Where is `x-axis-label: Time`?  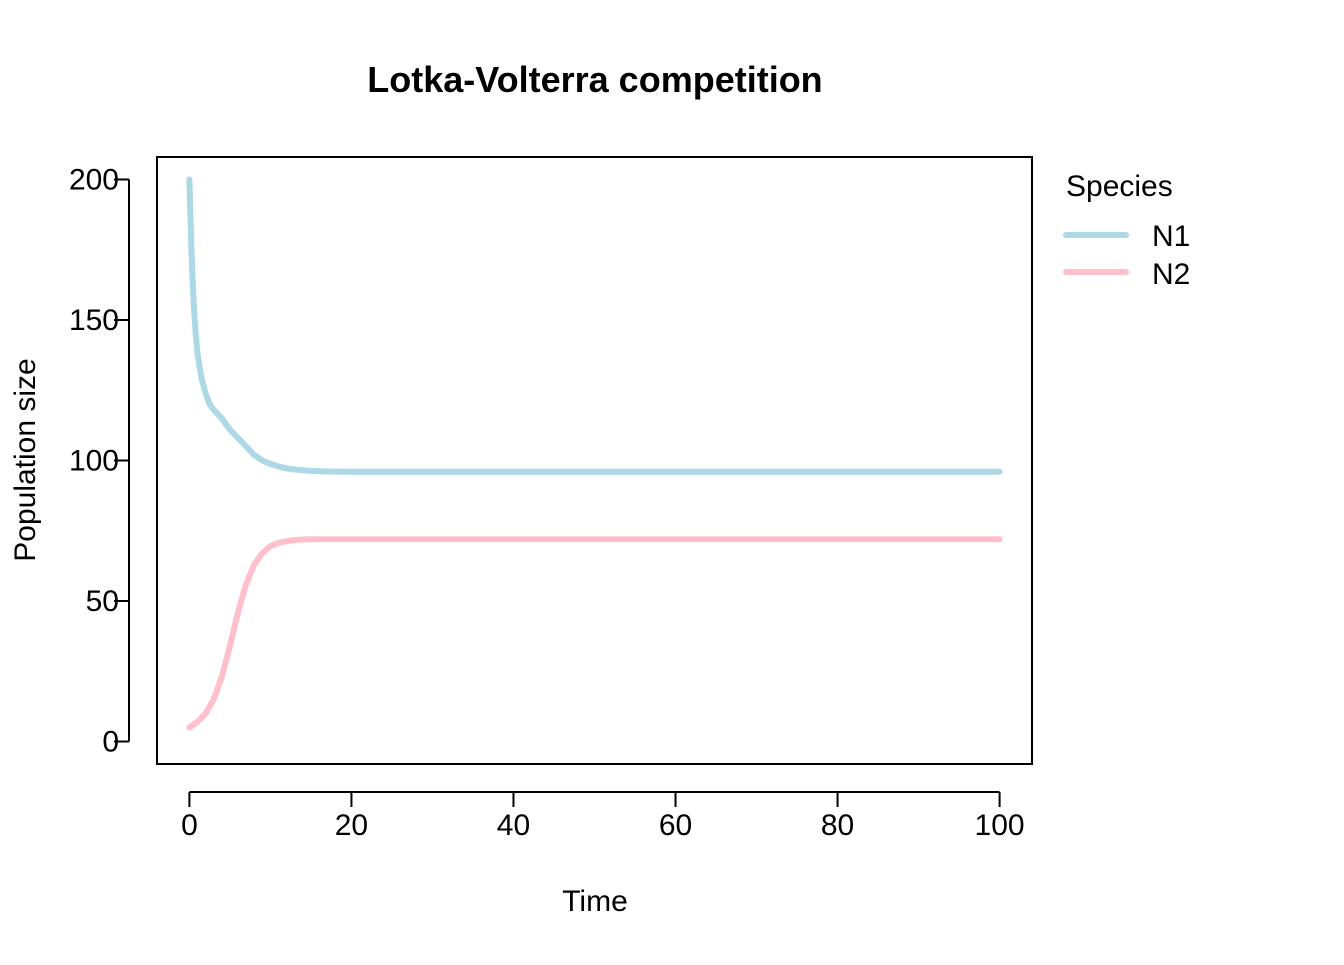 x-axis-label: Time is located at coordinates (595, 901).